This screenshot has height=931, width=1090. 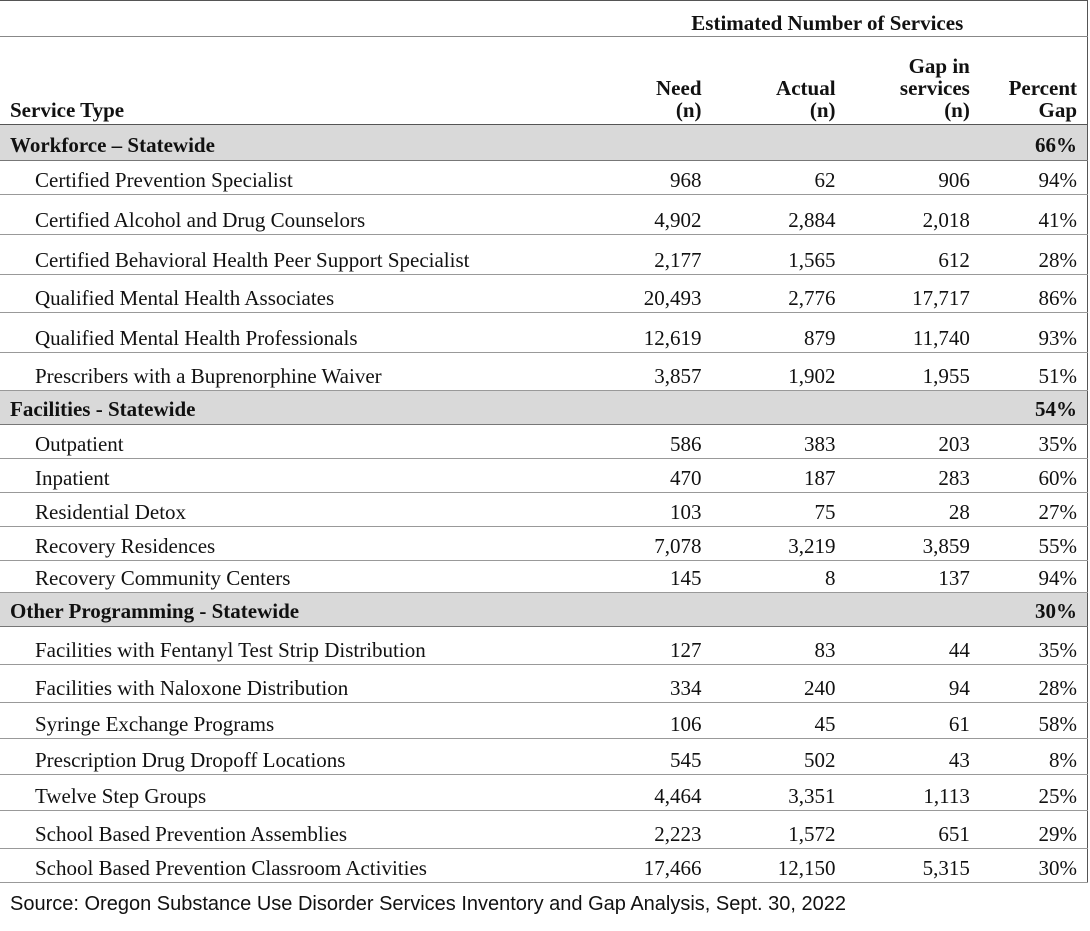 I want to click on cell-percent-gap: 60%, so click(x=1033, y=475).